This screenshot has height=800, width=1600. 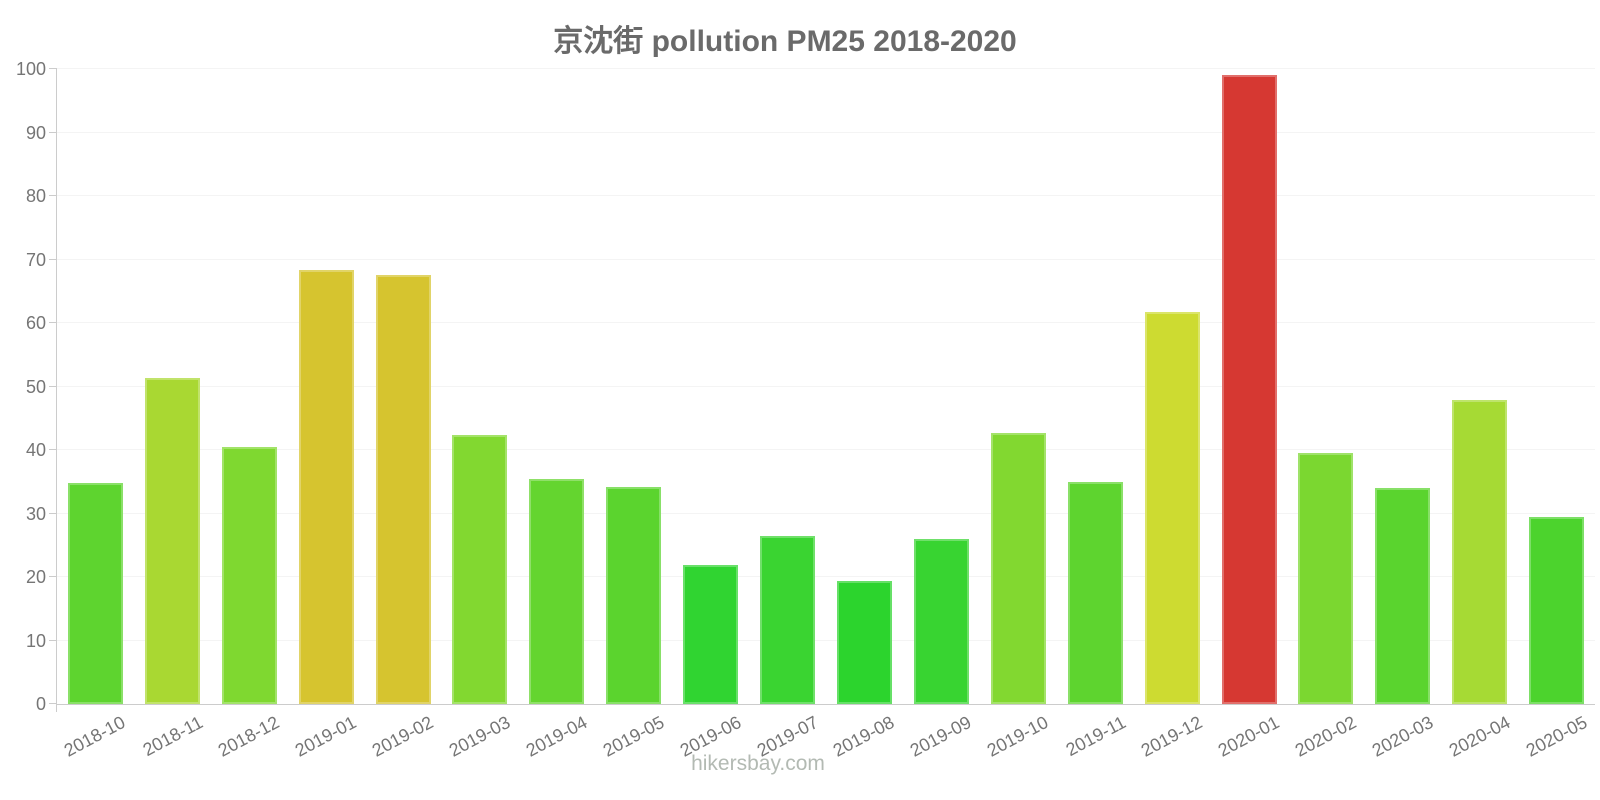 I want to click on x-axis-label-2019-10: 2019-10, so click(x=1017, y=736).